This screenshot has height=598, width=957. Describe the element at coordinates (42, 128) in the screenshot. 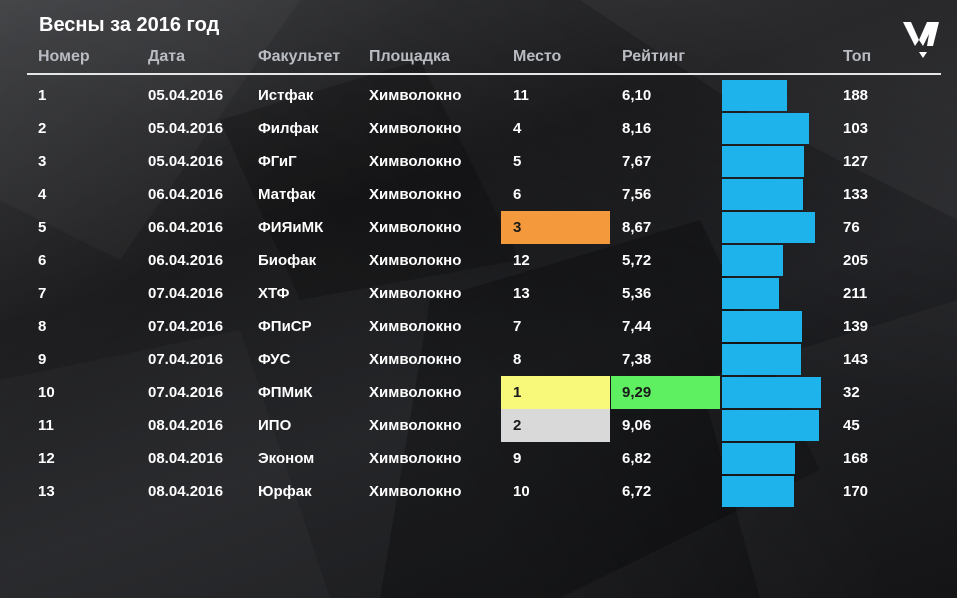

I see `row-number: 2` at that location.